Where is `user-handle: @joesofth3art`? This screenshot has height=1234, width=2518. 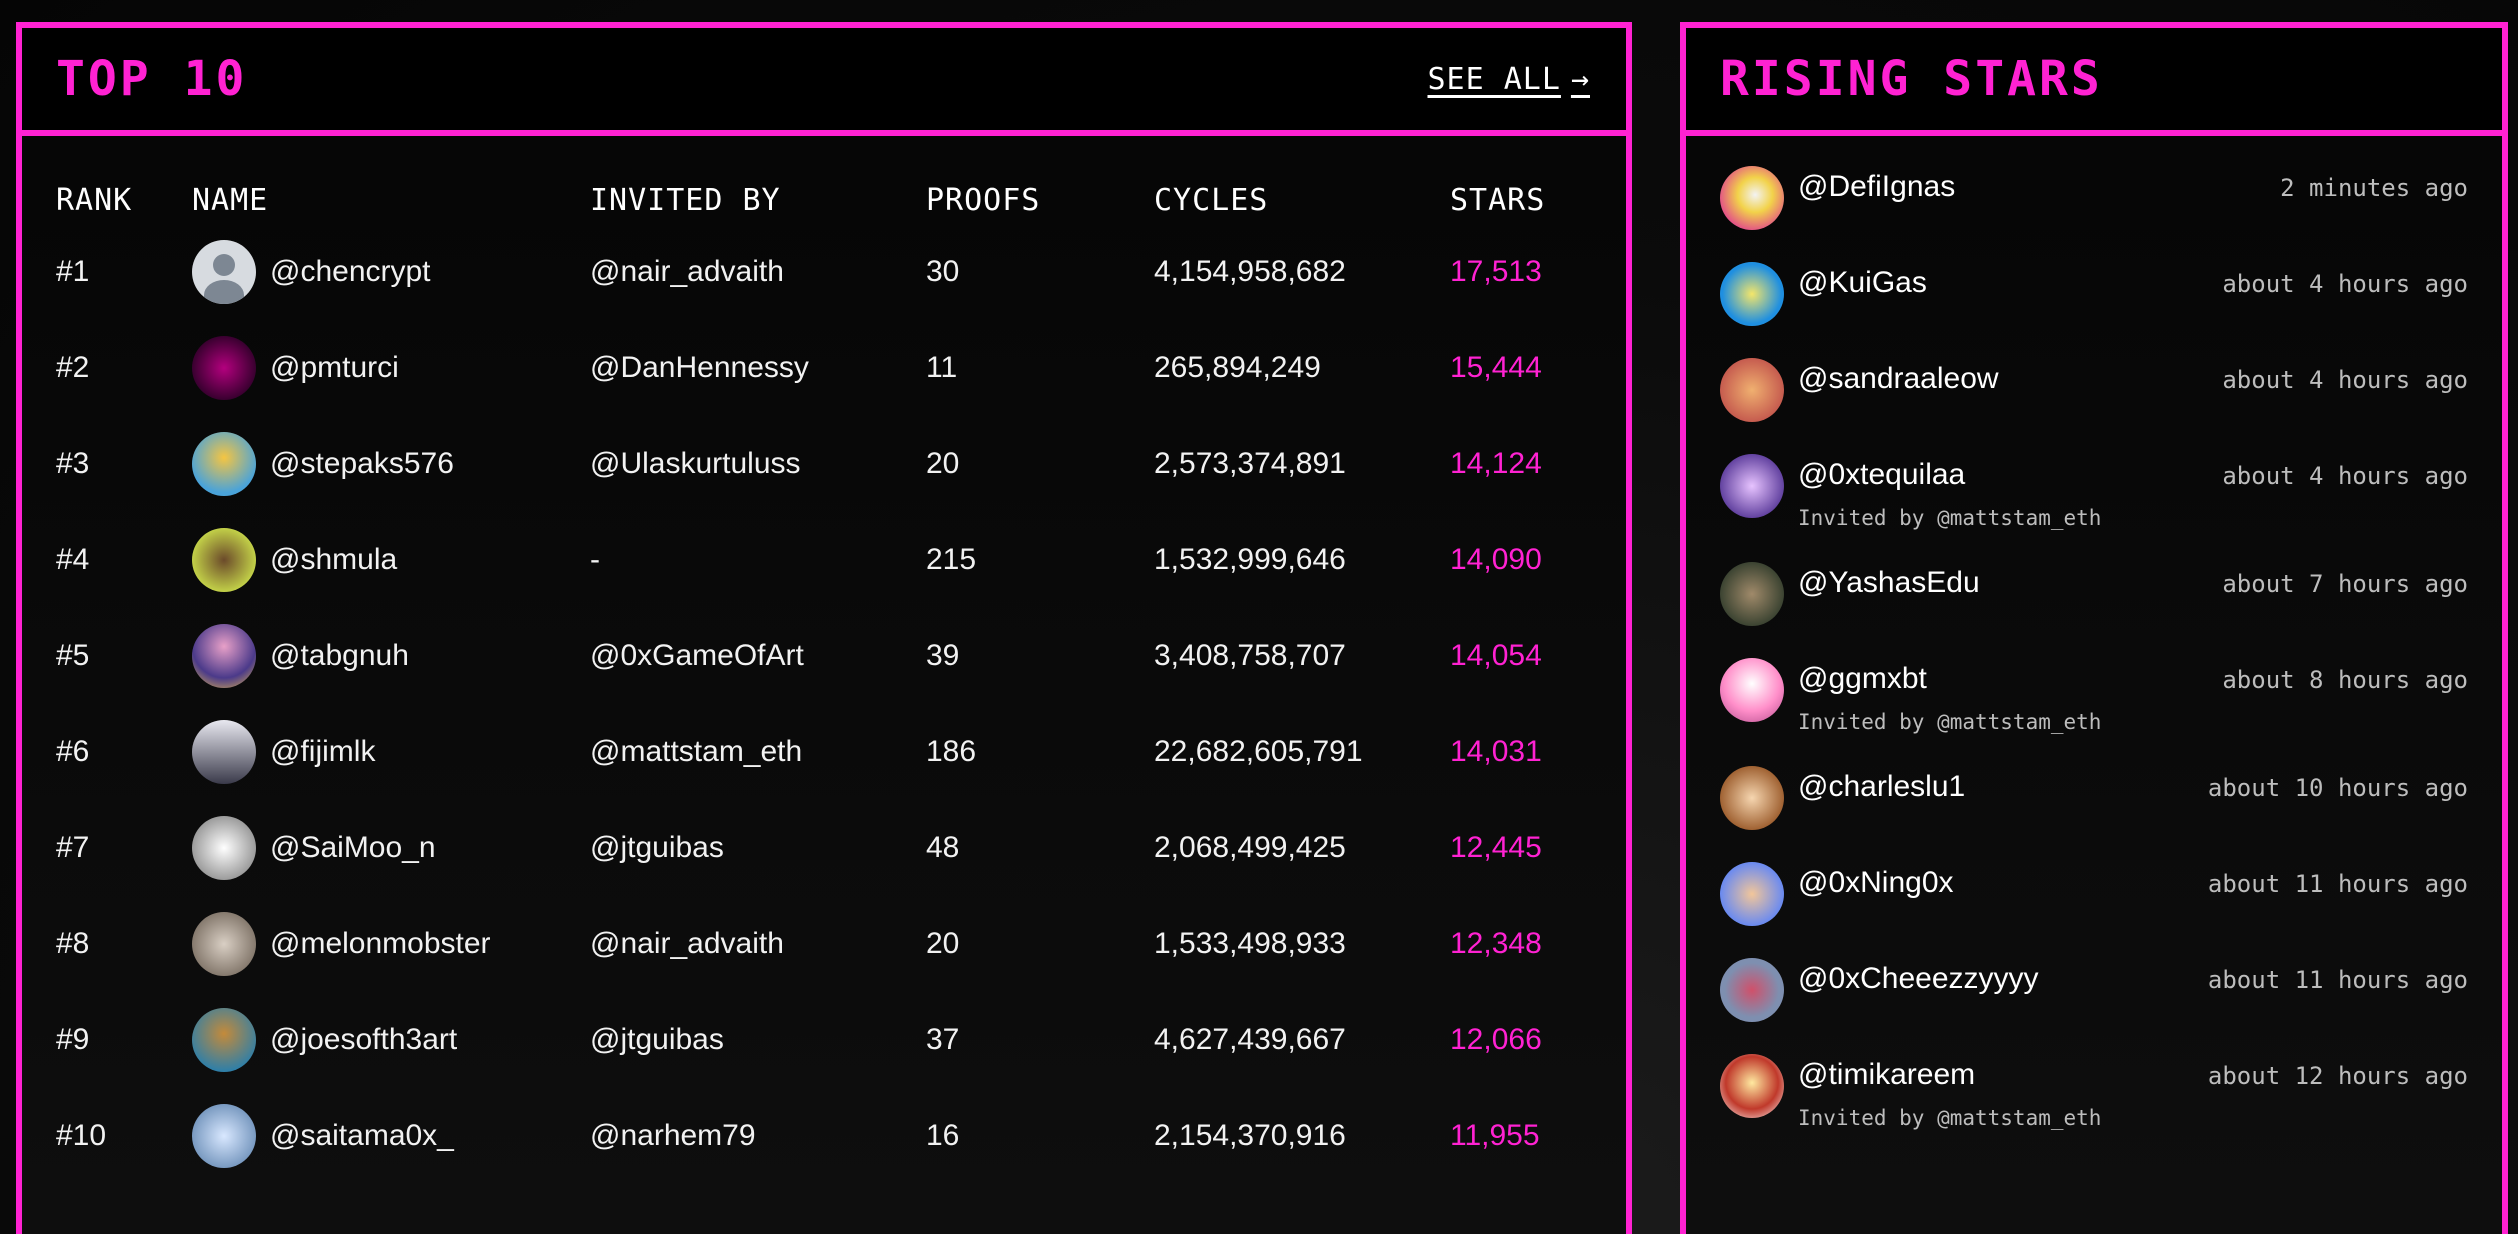
user-handle: @joesofth3art is located at coordinates (364, 1039).